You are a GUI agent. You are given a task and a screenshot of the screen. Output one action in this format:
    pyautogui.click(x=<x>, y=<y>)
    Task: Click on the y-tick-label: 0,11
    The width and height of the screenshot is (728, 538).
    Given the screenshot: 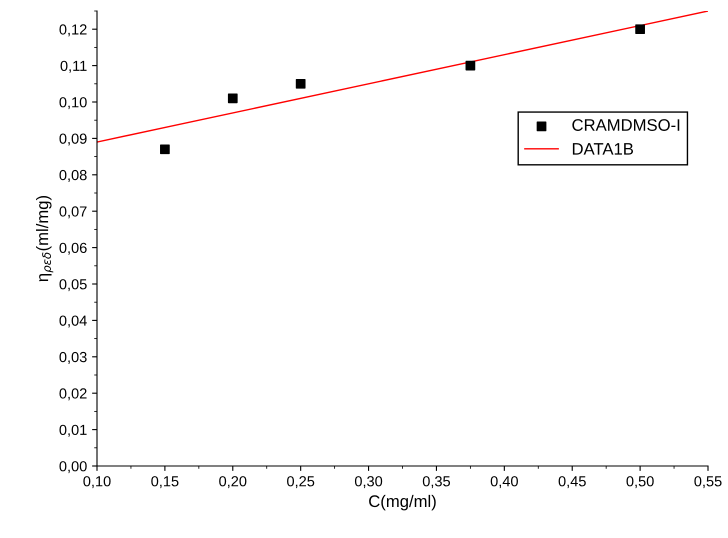 What is the action you would take?
    pyautogui.click(x=73, y=66)
    